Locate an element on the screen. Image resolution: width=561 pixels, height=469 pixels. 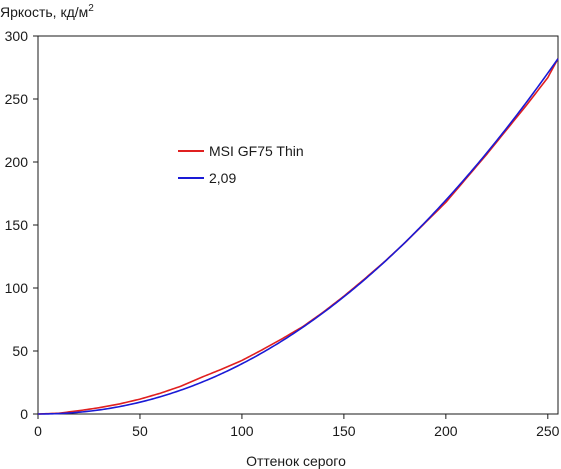
y-axis-title-text: Яркость, кд/м is located at coordinates (44, 12).